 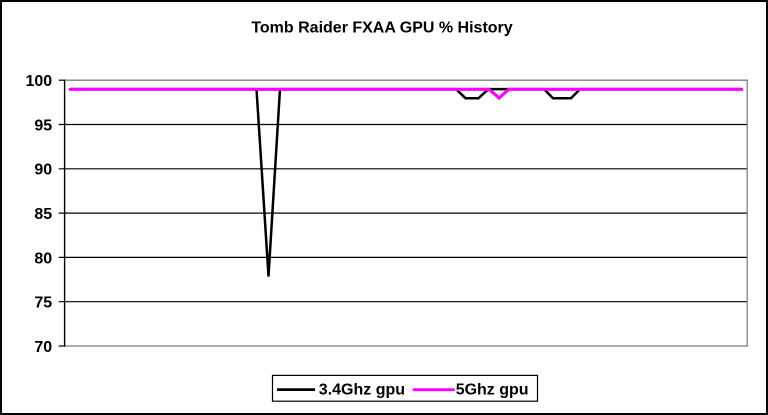 I want to click on svg-text: 80, so click(x=43, y=258).